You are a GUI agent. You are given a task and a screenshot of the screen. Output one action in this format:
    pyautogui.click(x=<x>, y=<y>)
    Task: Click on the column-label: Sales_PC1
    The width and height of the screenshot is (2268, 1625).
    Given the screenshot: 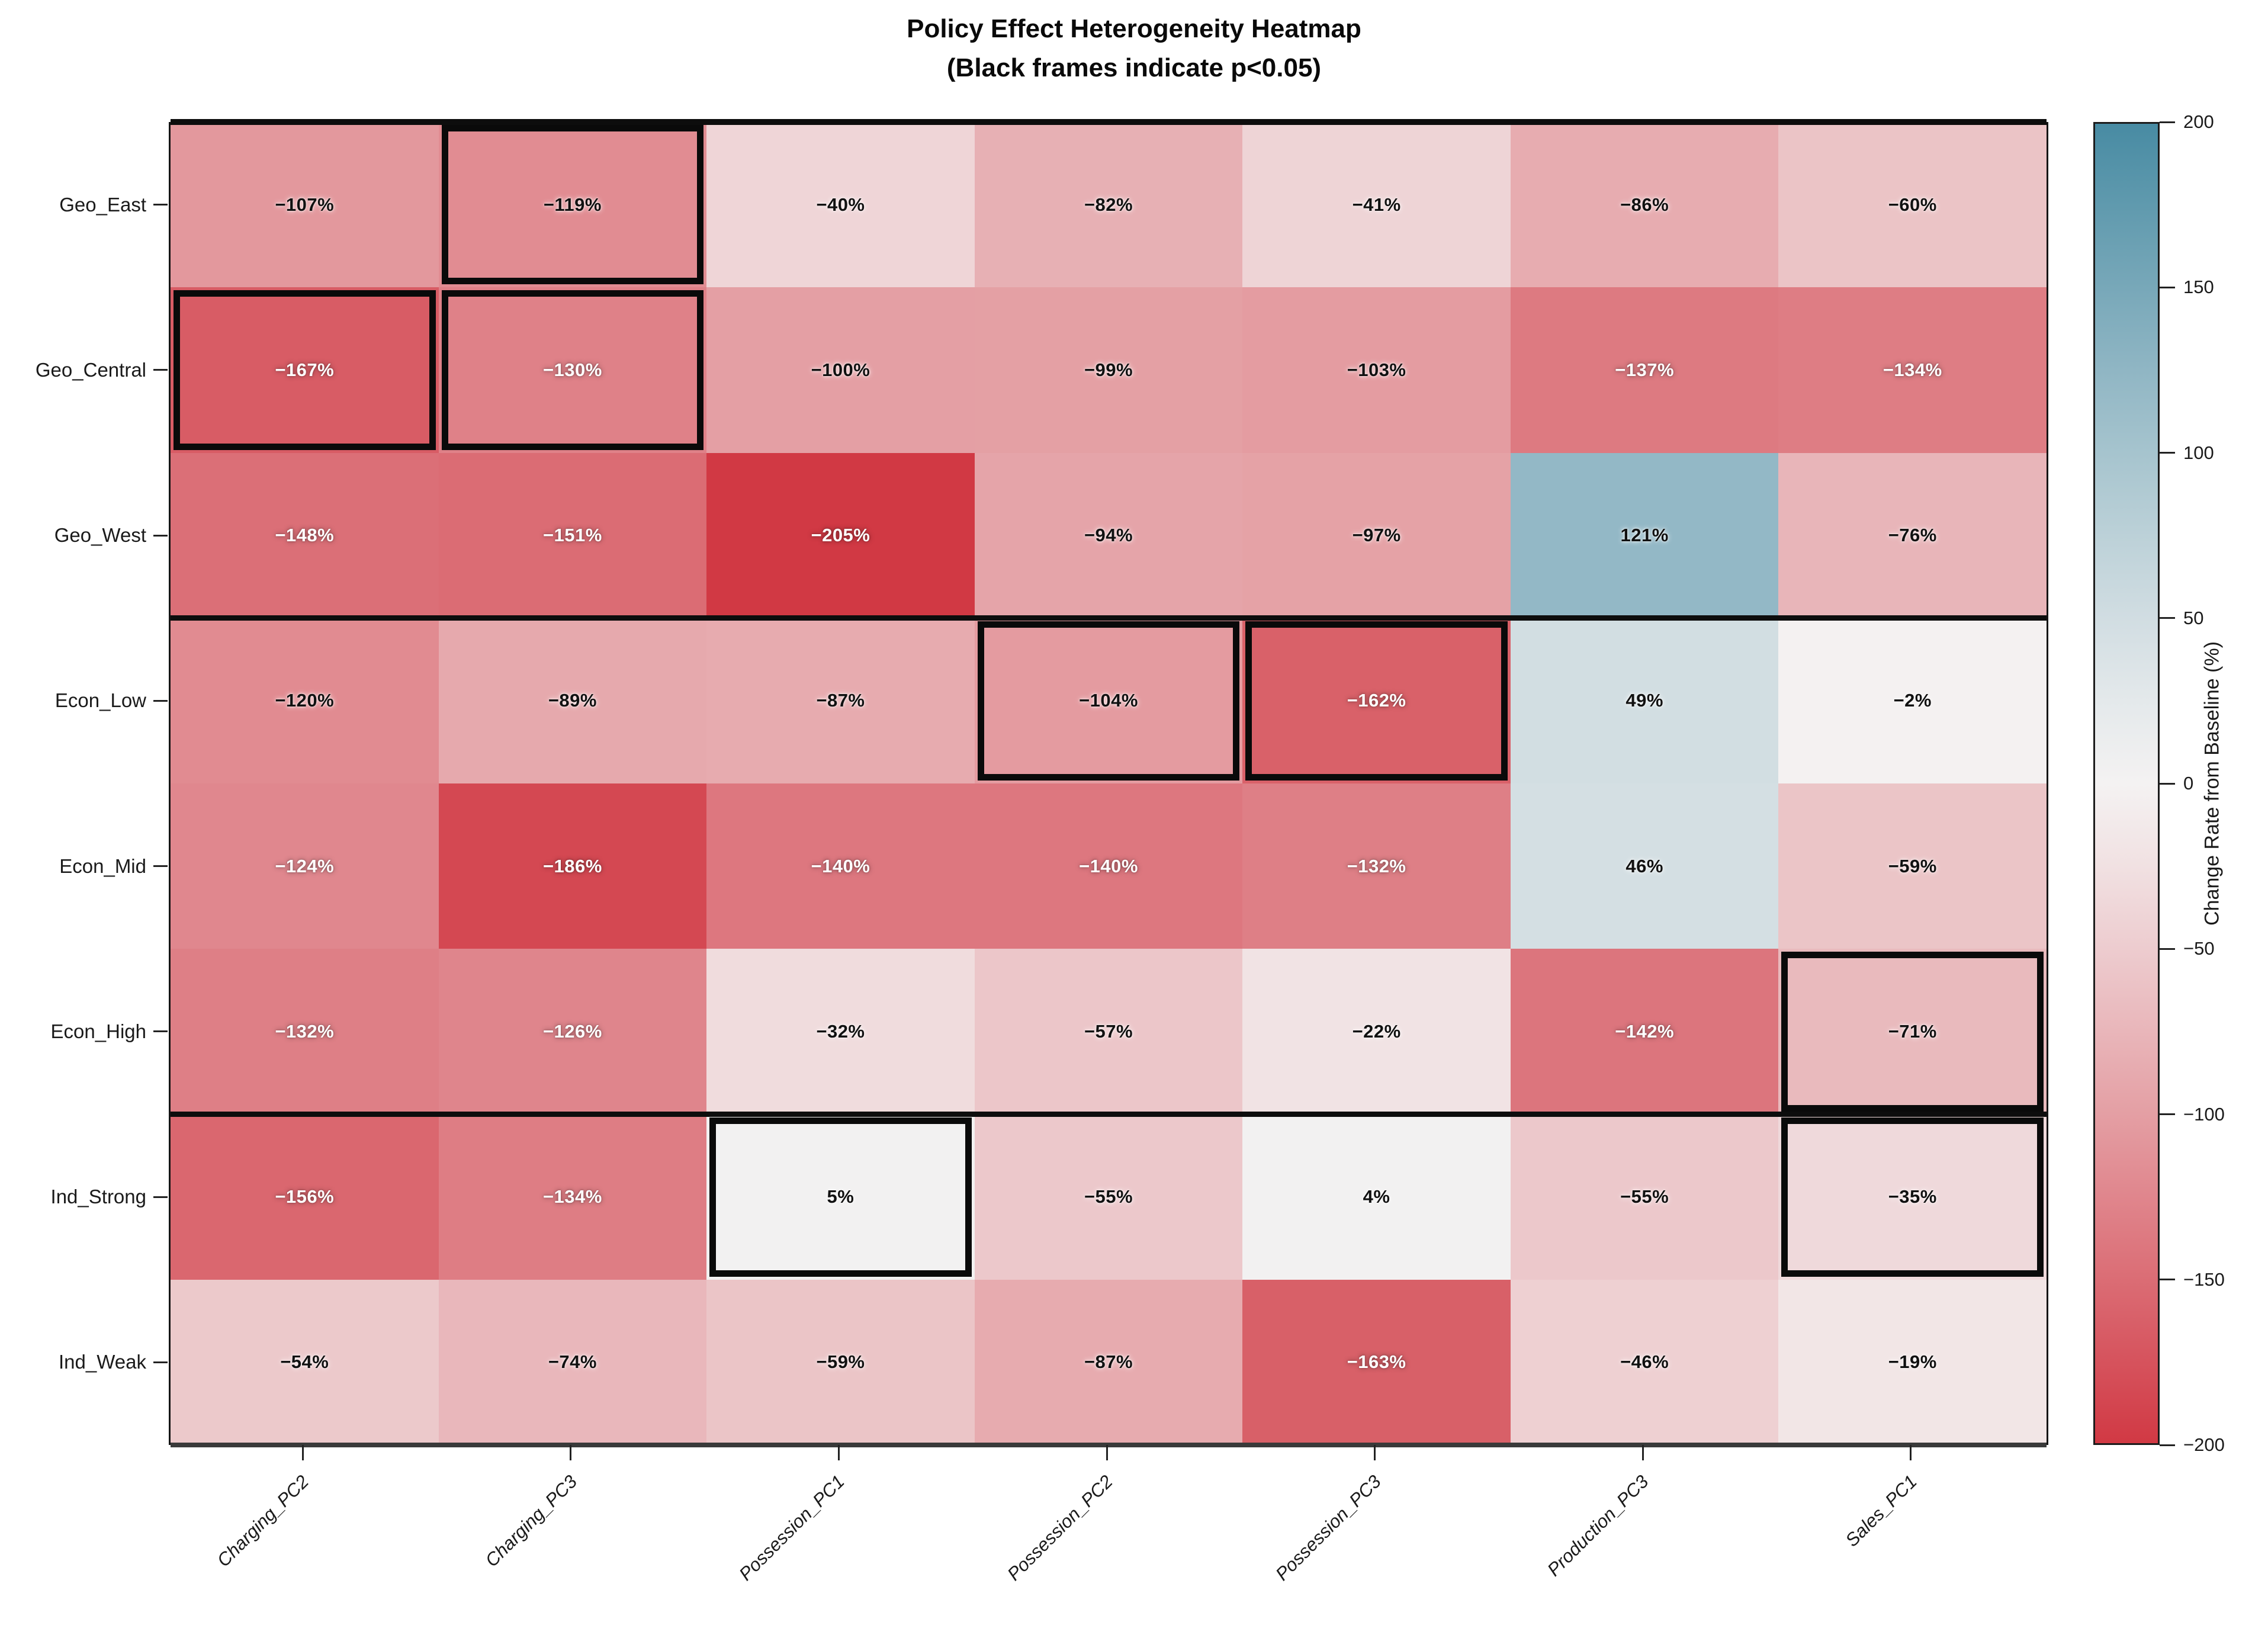 What is the action you would take?
    pyautogui.click(x=1881, y=1511)
    